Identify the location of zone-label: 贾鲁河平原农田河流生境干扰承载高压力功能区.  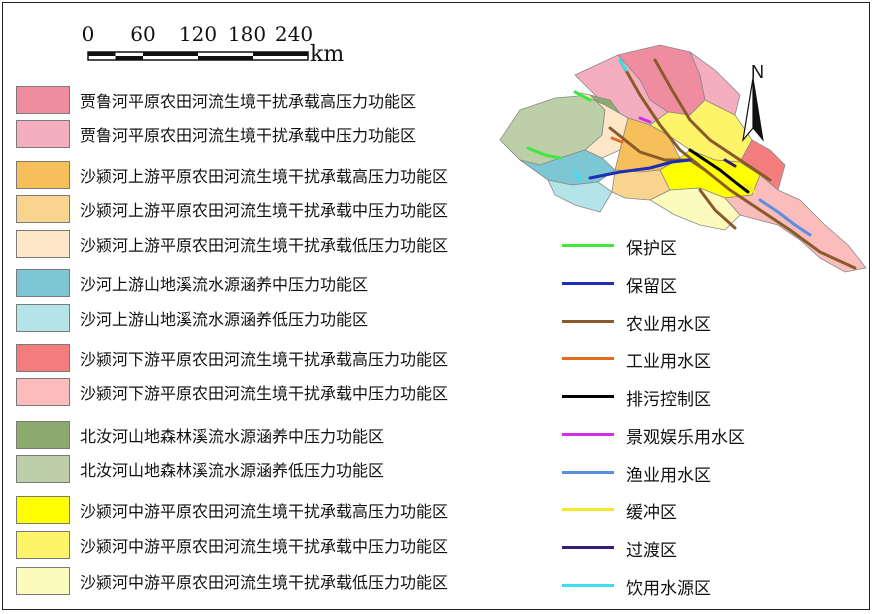
(248, 101).